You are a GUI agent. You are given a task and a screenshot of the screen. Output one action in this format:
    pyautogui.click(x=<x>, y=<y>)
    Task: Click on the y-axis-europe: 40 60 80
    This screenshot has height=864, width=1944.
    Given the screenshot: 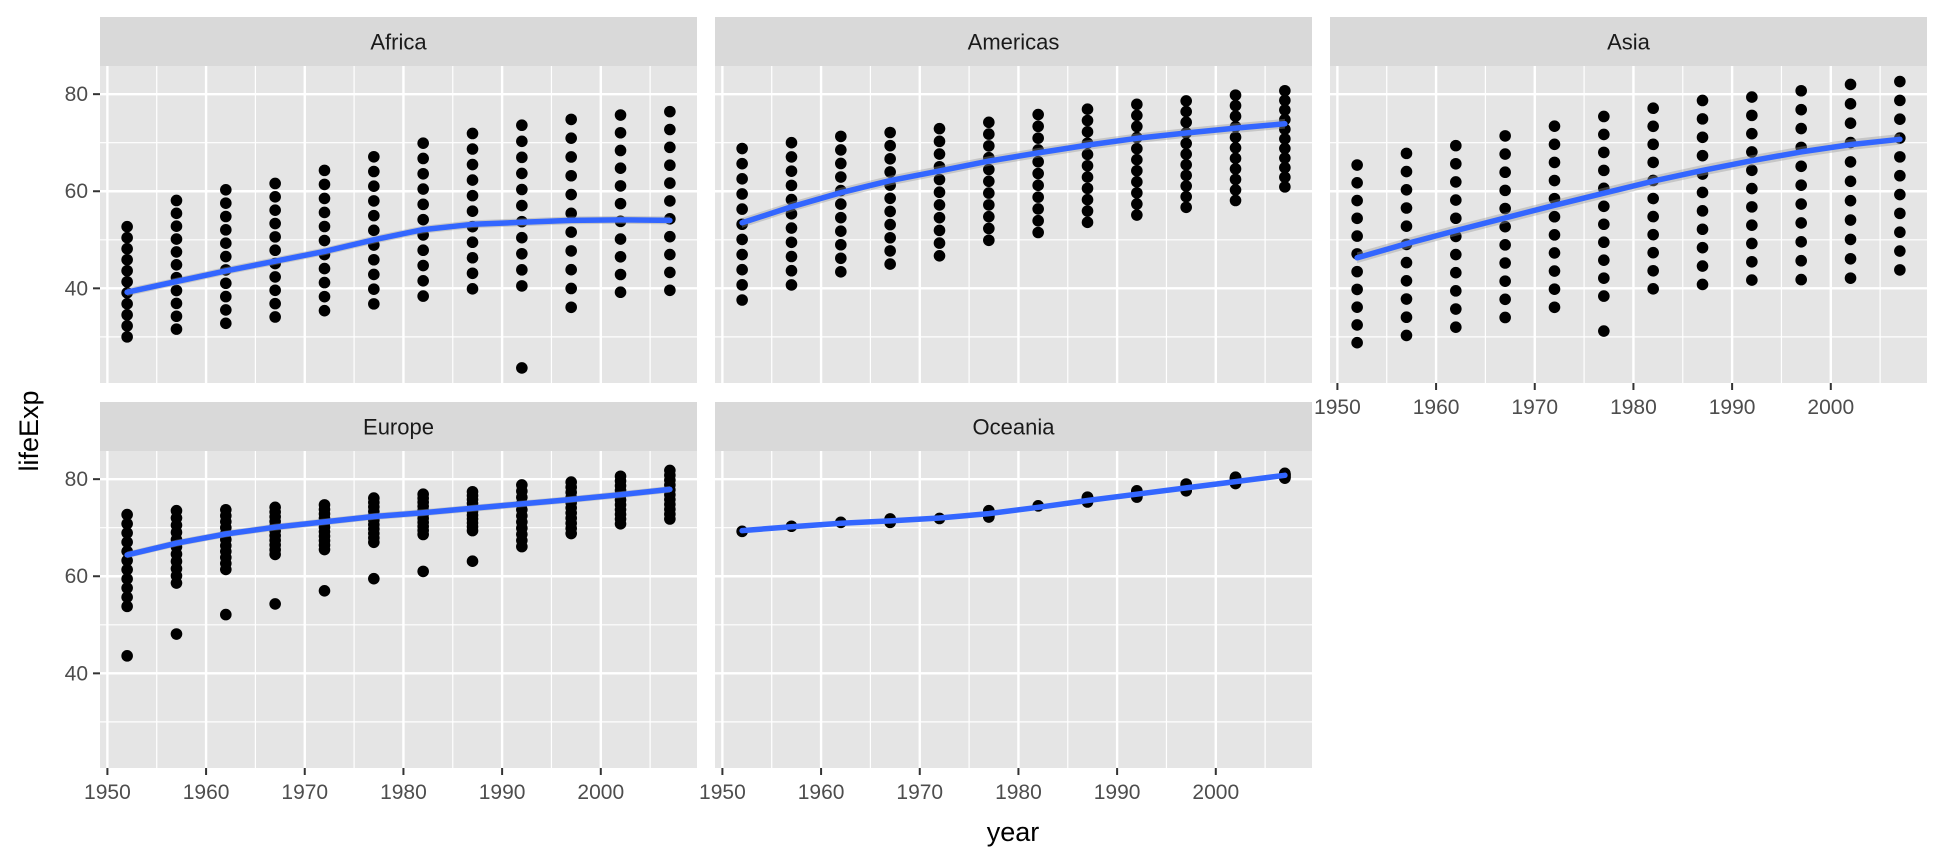 What is the action you would take?
    pyautogui.click(x=82, y=576)
    